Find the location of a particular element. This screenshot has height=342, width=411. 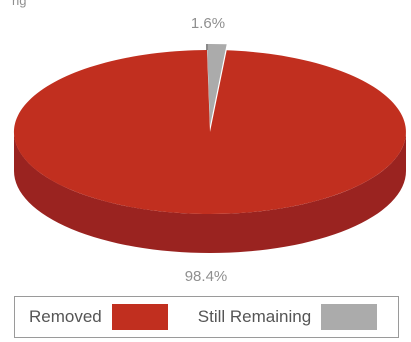

legend-swatch-still-remaining is located at coordinates (349, 317).